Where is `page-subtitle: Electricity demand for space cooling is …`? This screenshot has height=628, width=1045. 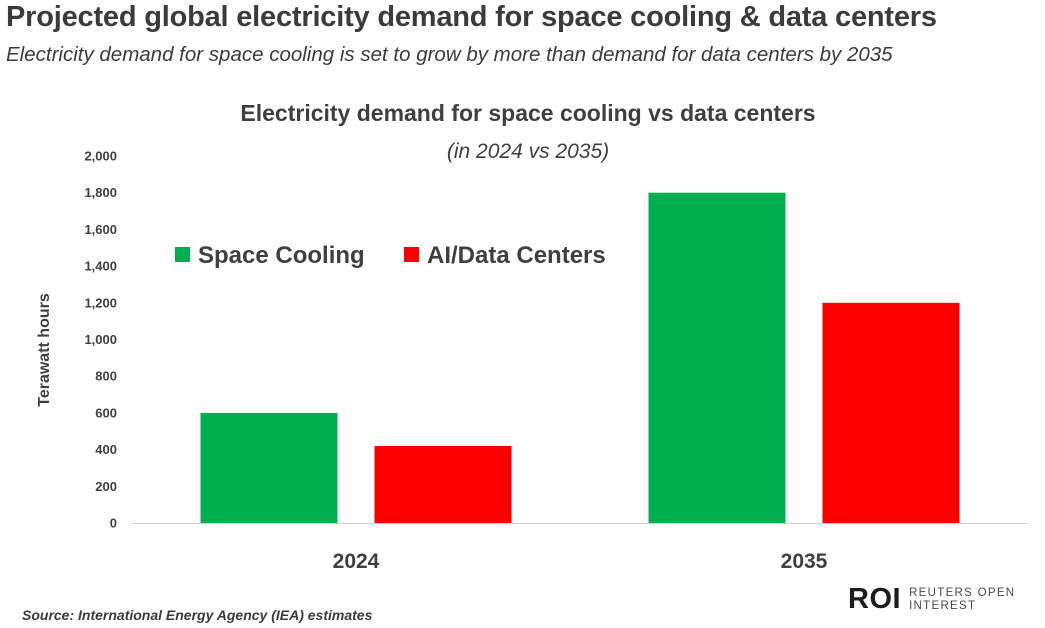
page-subtitle: Electricity demand for space cooling is … is located at coordinates (449, 54).